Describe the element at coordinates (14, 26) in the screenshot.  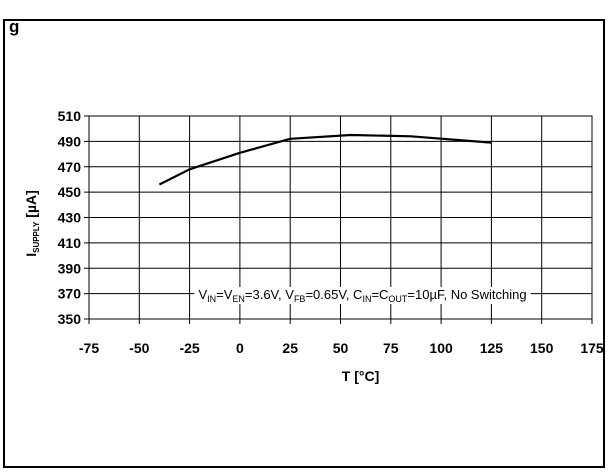
I see `figure-caption: g` at that location.